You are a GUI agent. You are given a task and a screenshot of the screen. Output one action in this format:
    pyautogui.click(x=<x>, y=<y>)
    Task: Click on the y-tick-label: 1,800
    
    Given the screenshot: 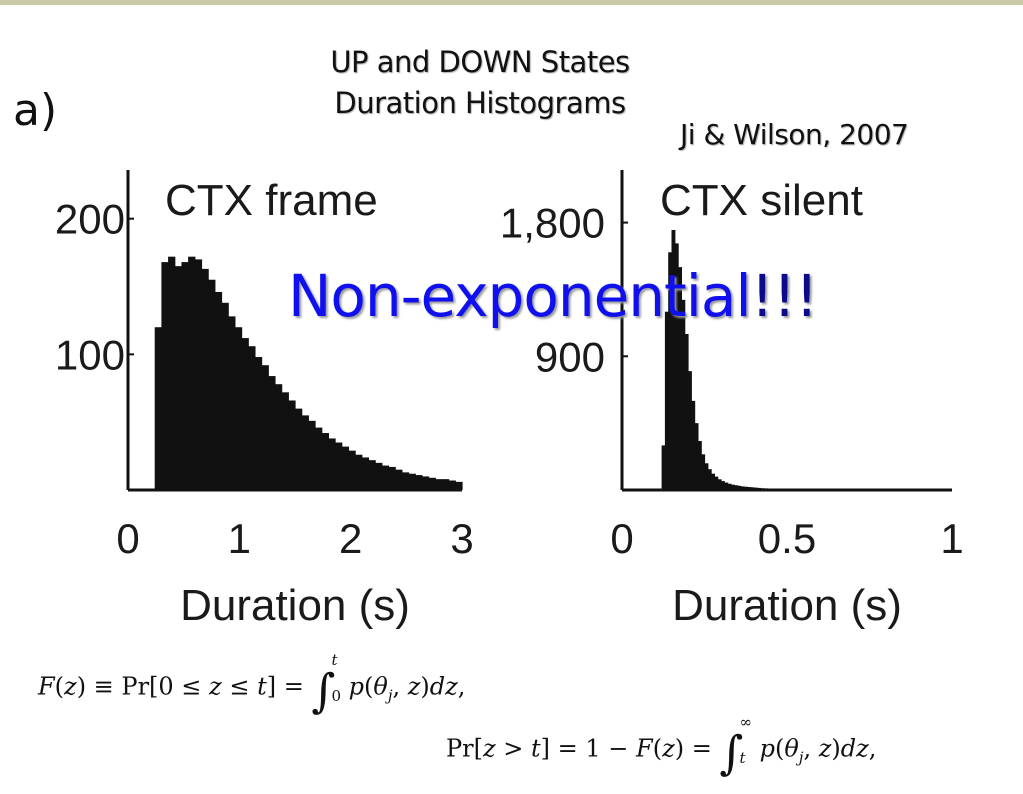 What is the action you would take?
    pyautogui.click(x=552, y=223)
    